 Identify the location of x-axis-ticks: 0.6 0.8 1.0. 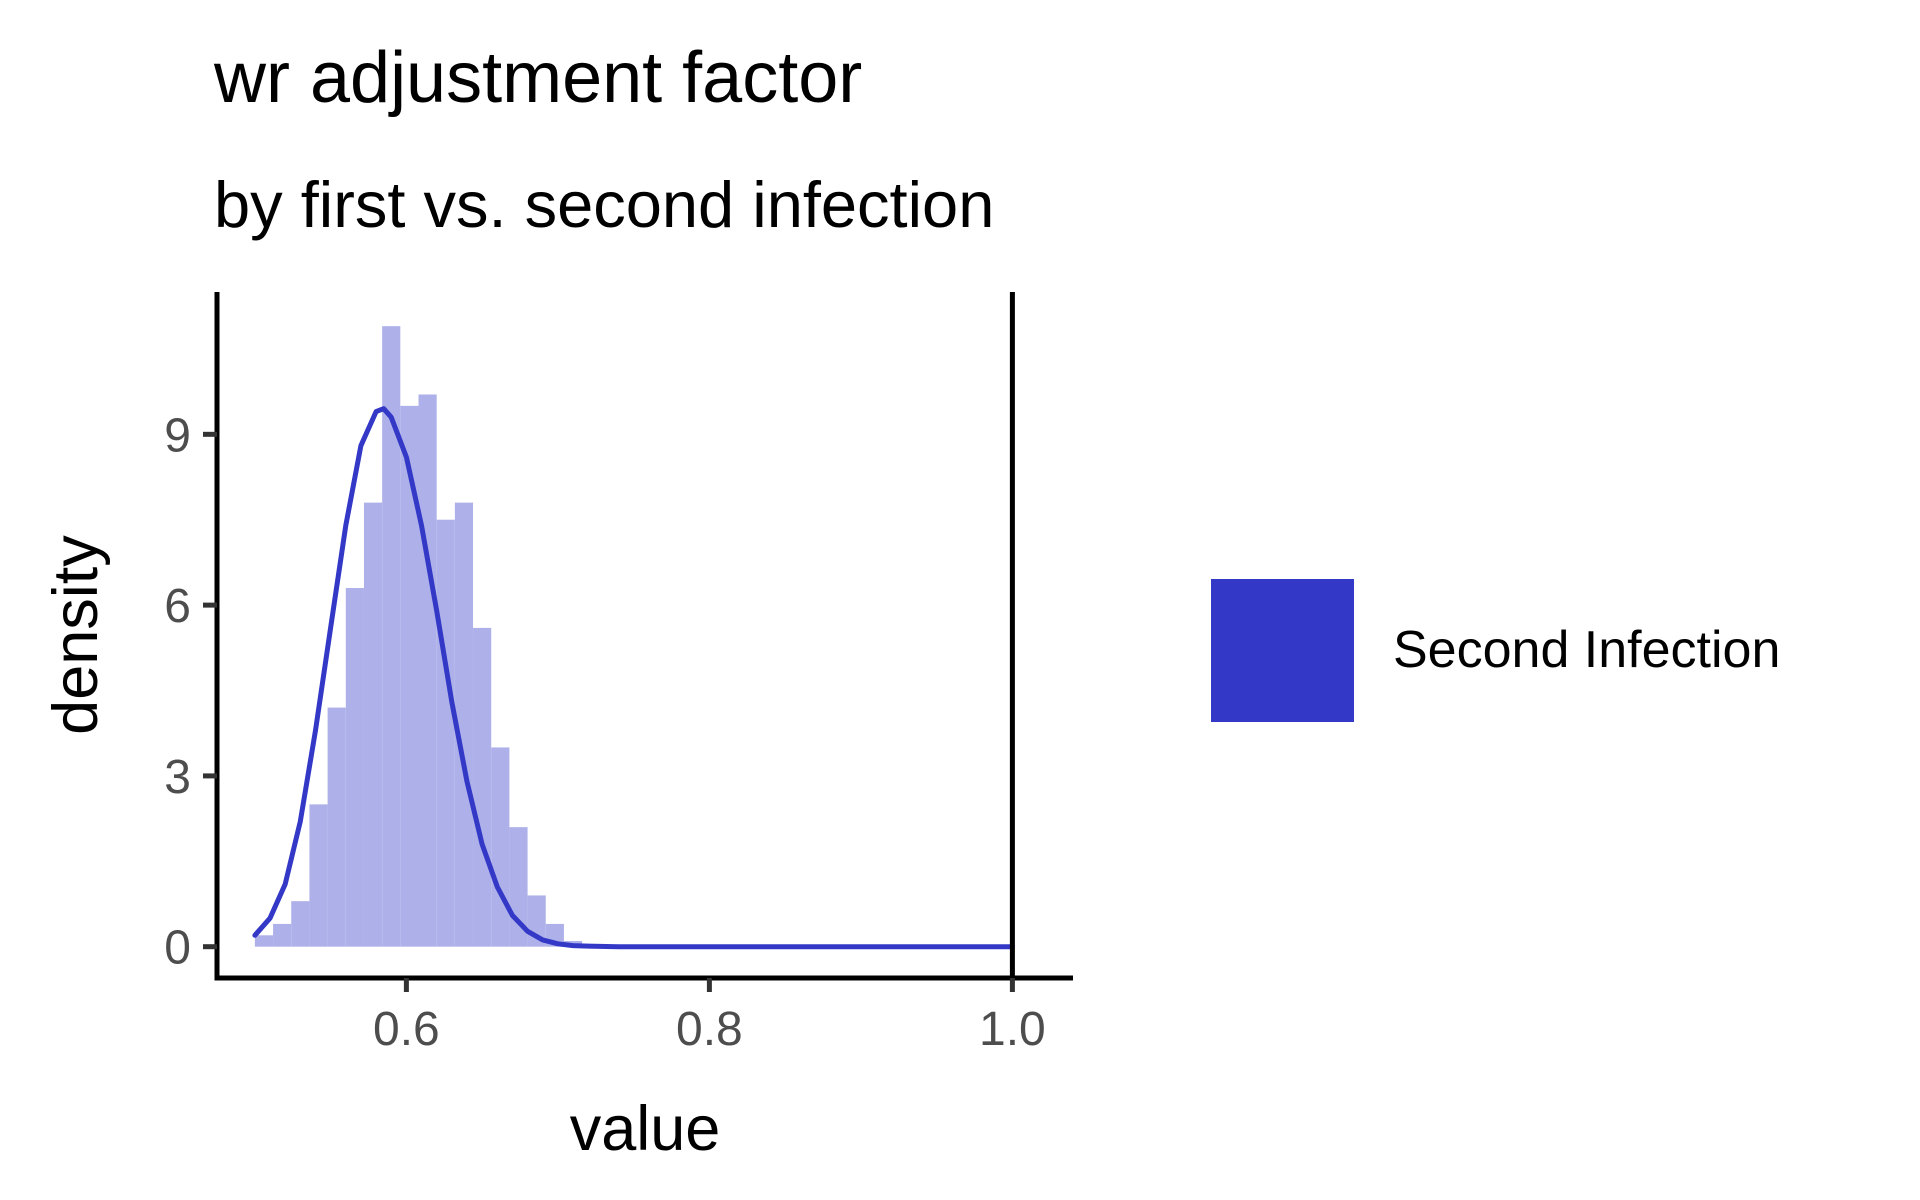
(709, 1017).